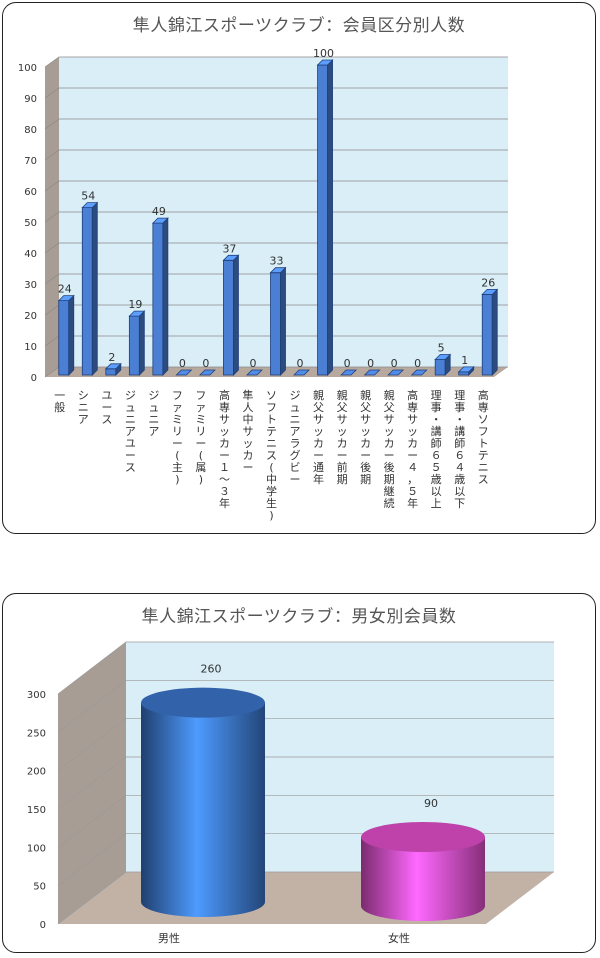 This screenshot has width=600, height=958. What do you see at coordinates (224, 491) in the screenshot?
I see `chart1-category-label-glyph: ３` at bounding box center [224, 491].